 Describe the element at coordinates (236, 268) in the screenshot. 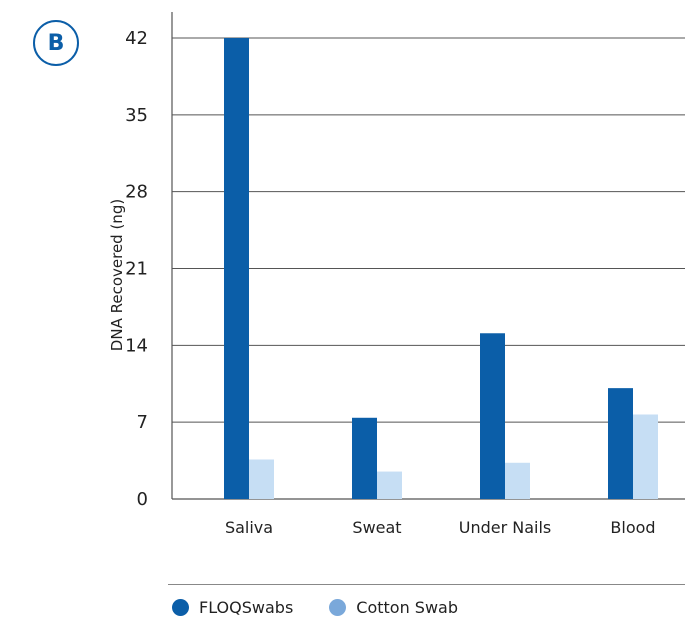

I see `bar-saliva-floqswabs` at that location.